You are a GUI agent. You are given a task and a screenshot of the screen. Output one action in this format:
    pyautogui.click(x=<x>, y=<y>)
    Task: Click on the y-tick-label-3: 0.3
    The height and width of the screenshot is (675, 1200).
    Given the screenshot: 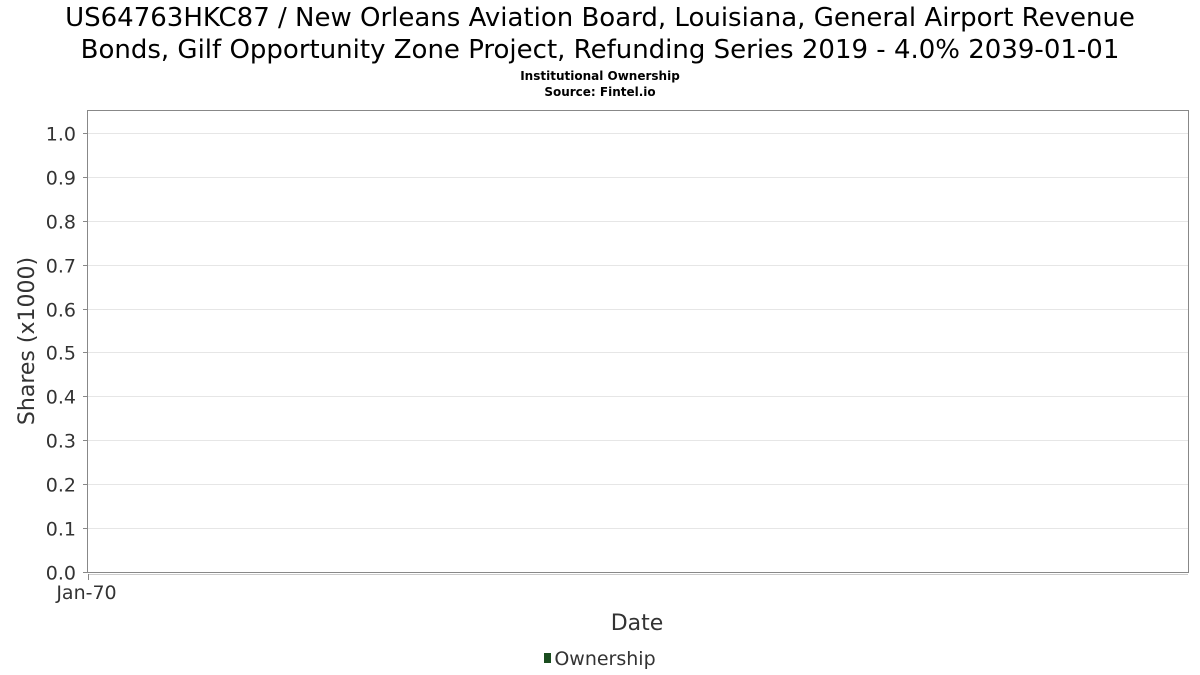 What is the action you would take?
    pyautogui.click(x=61, y=442)
    